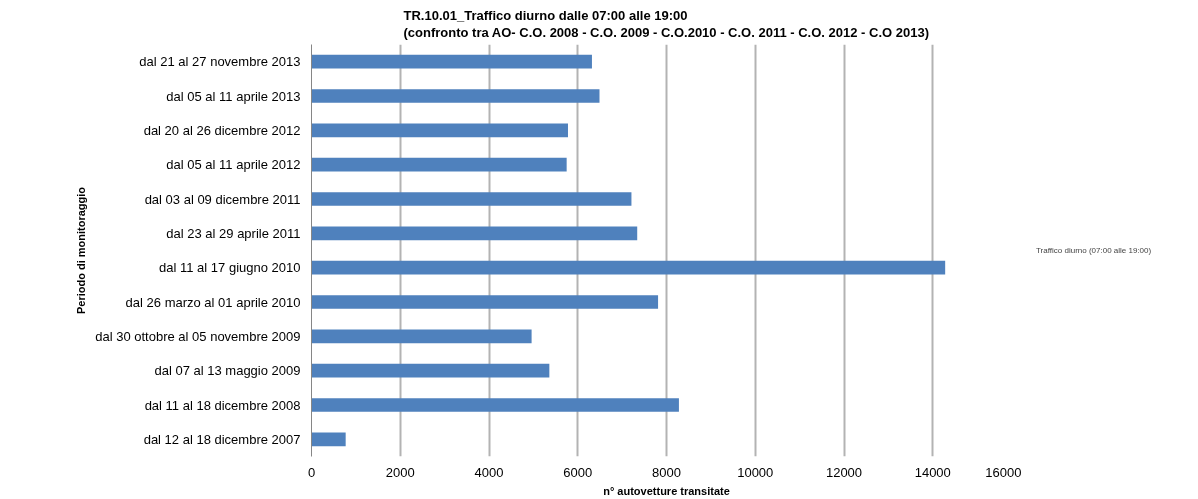  I want to click on y-tick-label: dal 03 al 09 dicembre 2011, so click(222, 199).